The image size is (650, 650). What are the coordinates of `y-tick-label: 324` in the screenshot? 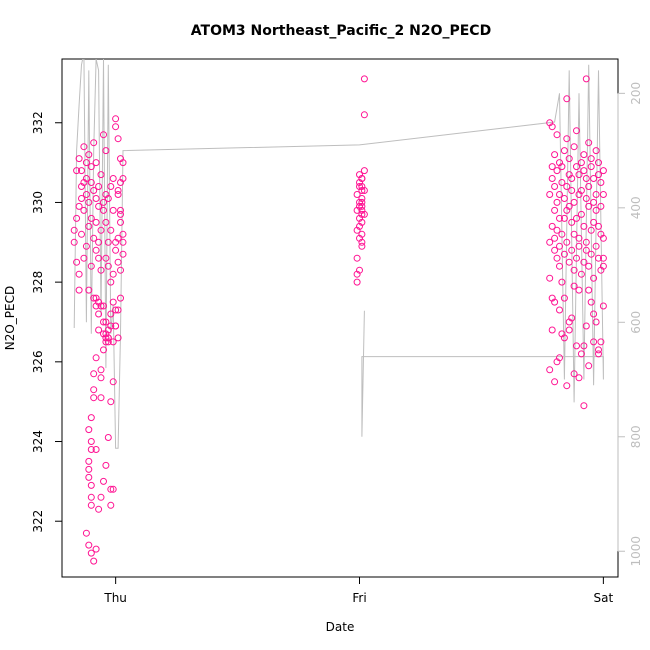 It's located at (38, 441).